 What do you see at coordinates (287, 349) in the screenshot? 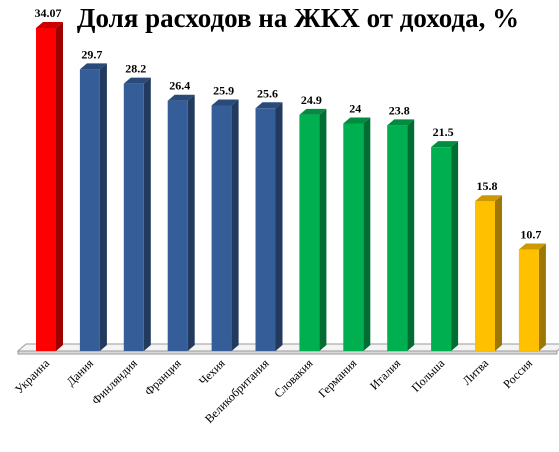
I see `chart-floor` at bounding box center [287, 349].